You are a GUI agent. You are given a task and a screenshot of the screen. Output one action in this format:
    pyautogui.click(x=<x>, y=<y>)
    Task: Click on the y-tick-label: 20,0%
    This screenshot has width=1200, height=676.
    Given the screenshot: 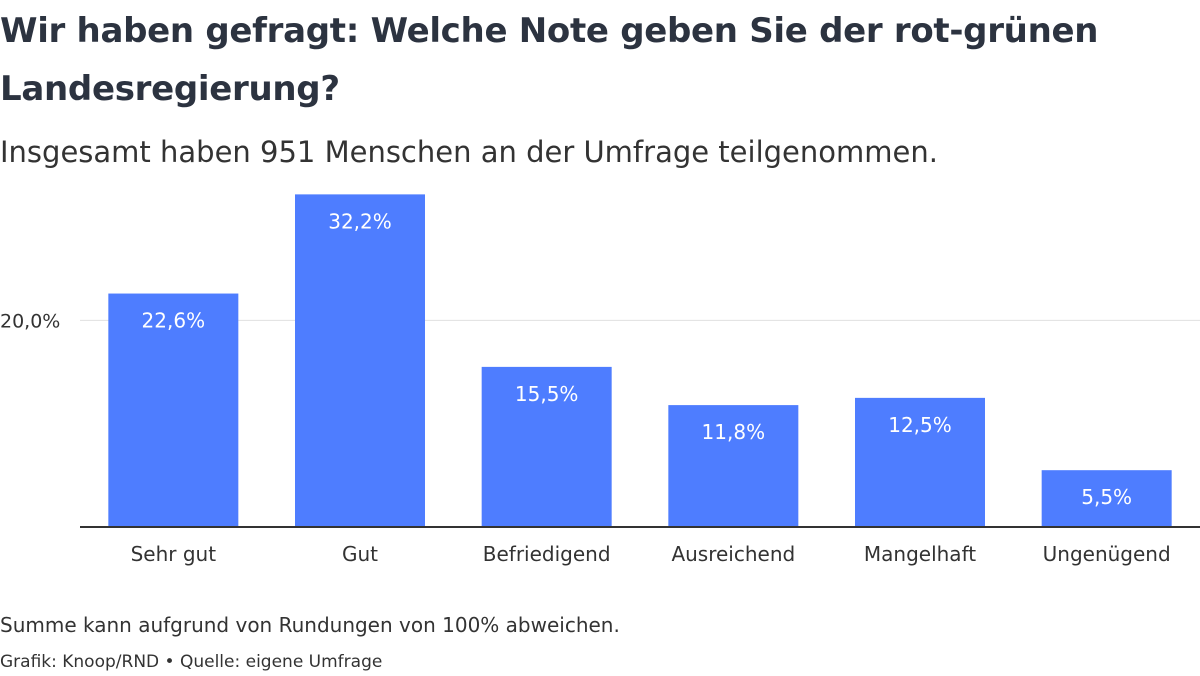 What is the action you would take?
    pyautogui.click(x=30, y=321)
    